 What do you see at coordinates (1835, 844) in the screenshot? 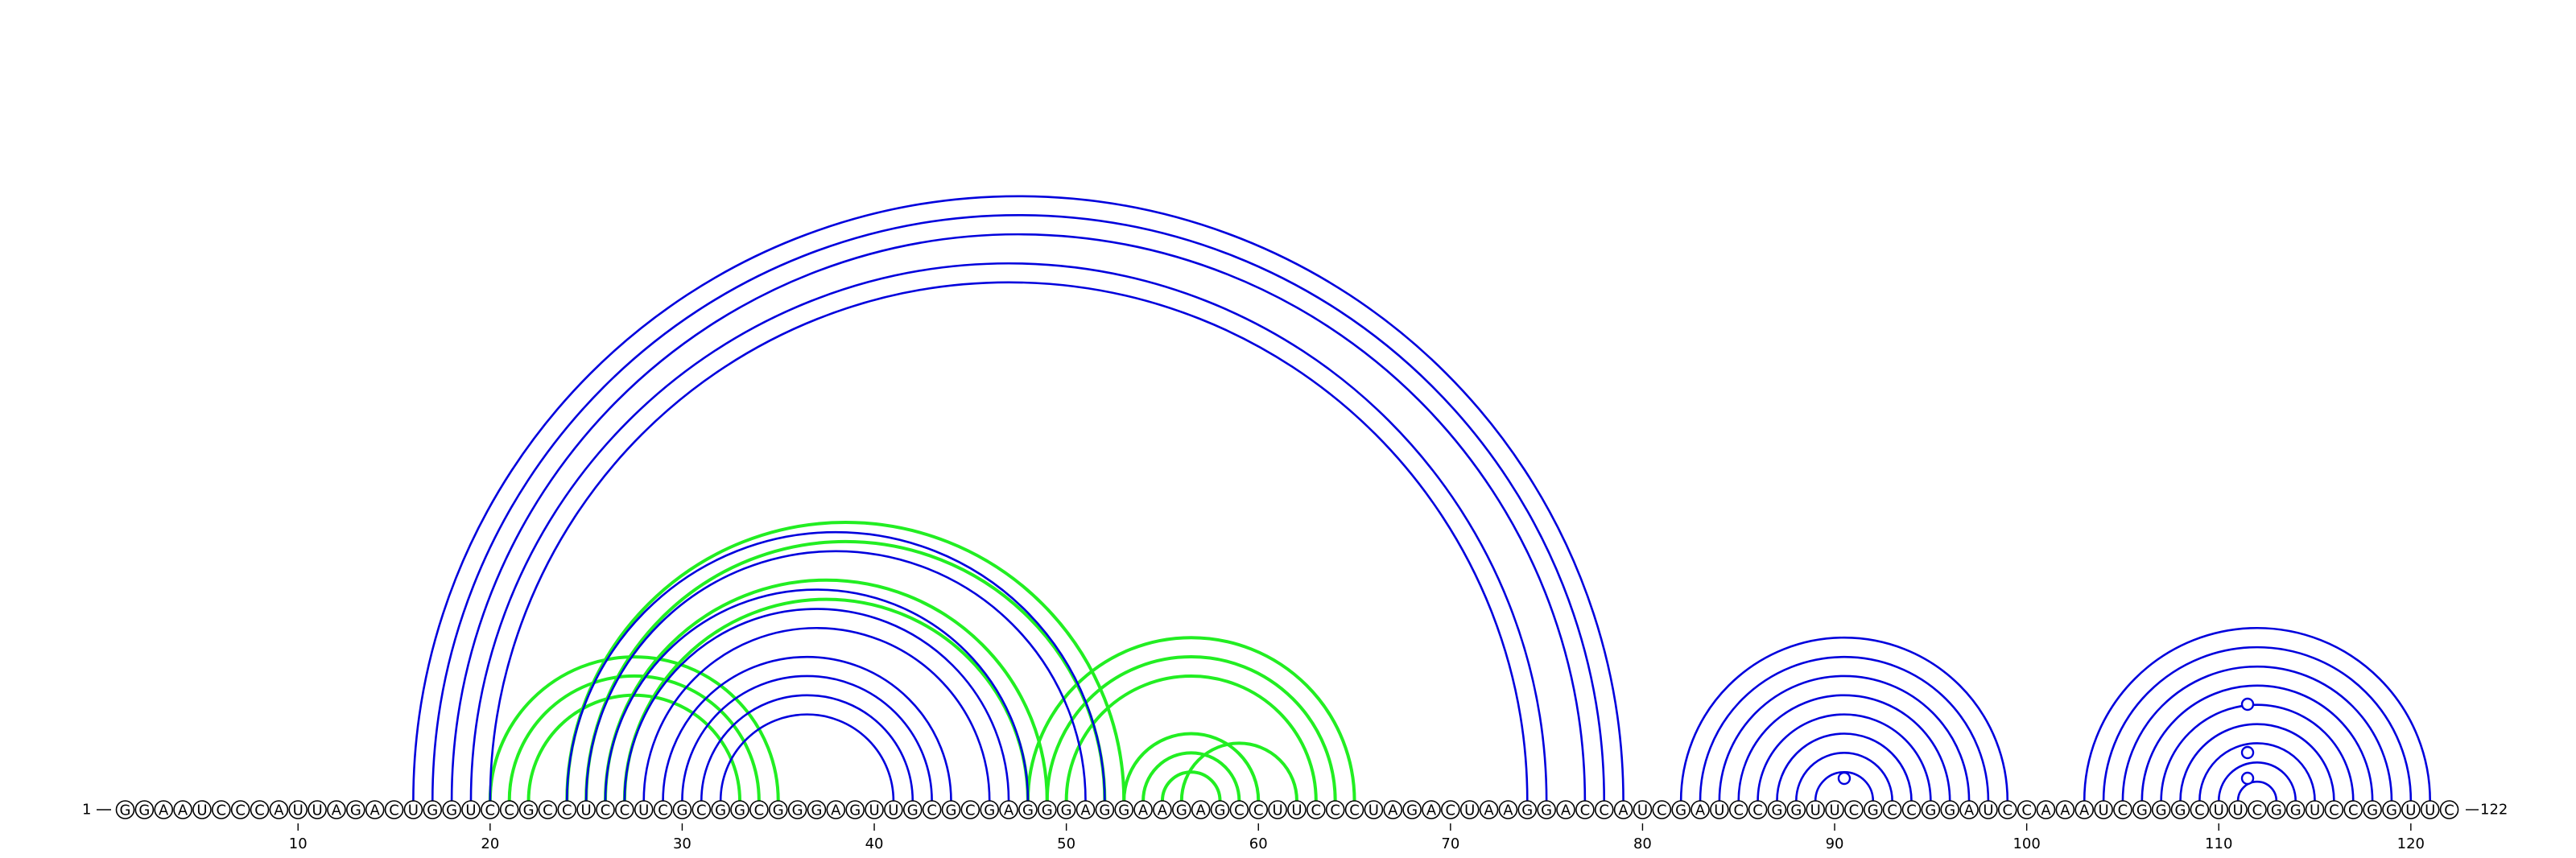
I see `tick-label-90: 90` at bounding box center [1835, 844].